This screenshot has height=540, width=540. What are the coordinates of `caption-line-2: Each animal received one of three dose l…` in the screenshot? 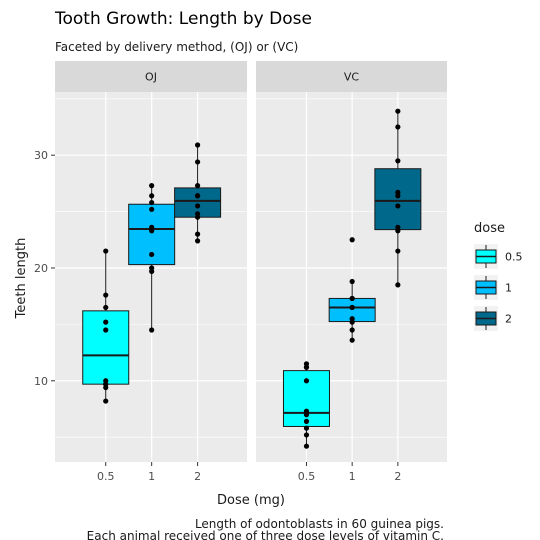 It's located at (265, 534).